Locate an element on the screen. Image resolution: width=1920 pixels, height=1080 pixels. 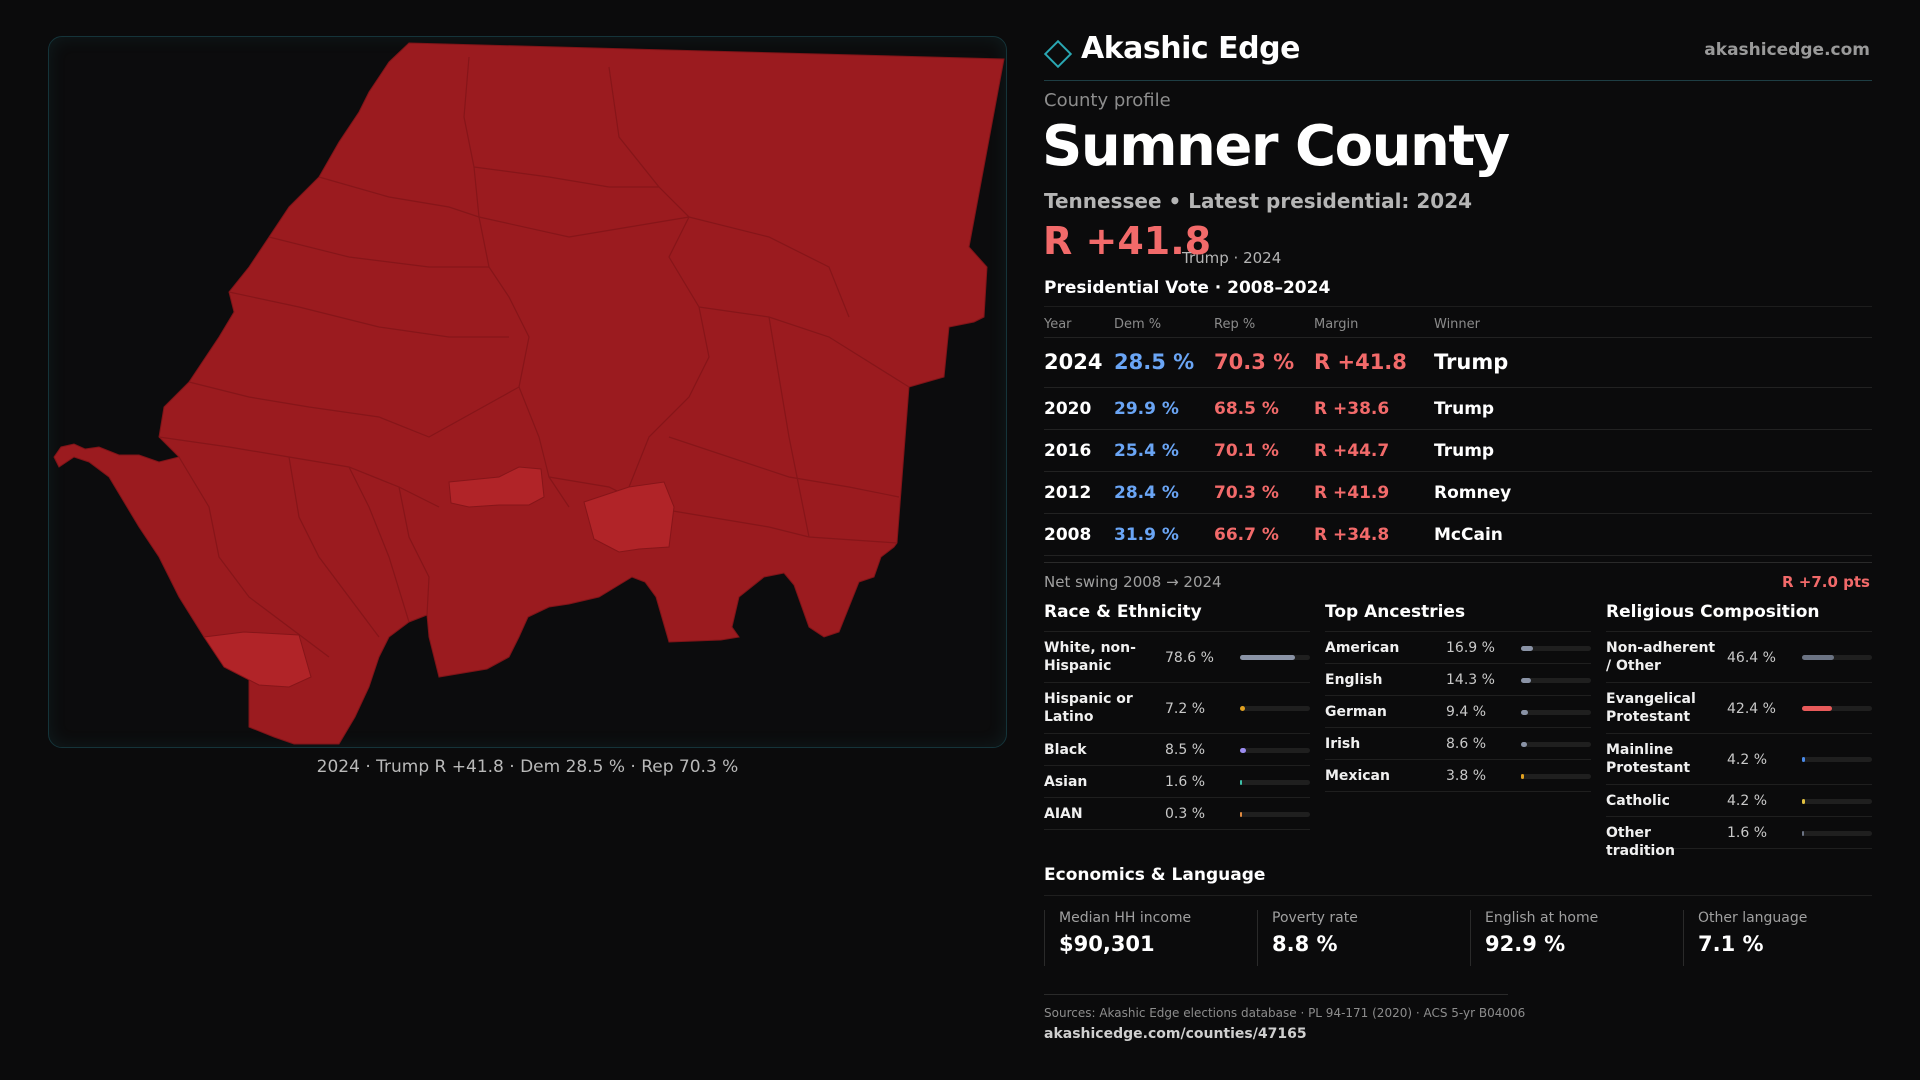
list-item: Non-adherent / Other 46.4 % is located at coordinates (1739, 657).